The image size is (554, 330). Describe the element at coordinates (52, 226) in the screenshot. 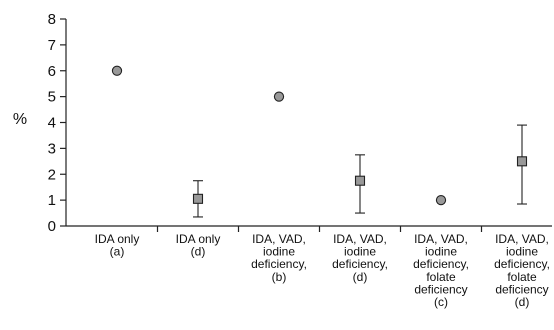

I see `y-tick-label: 0` at that location.